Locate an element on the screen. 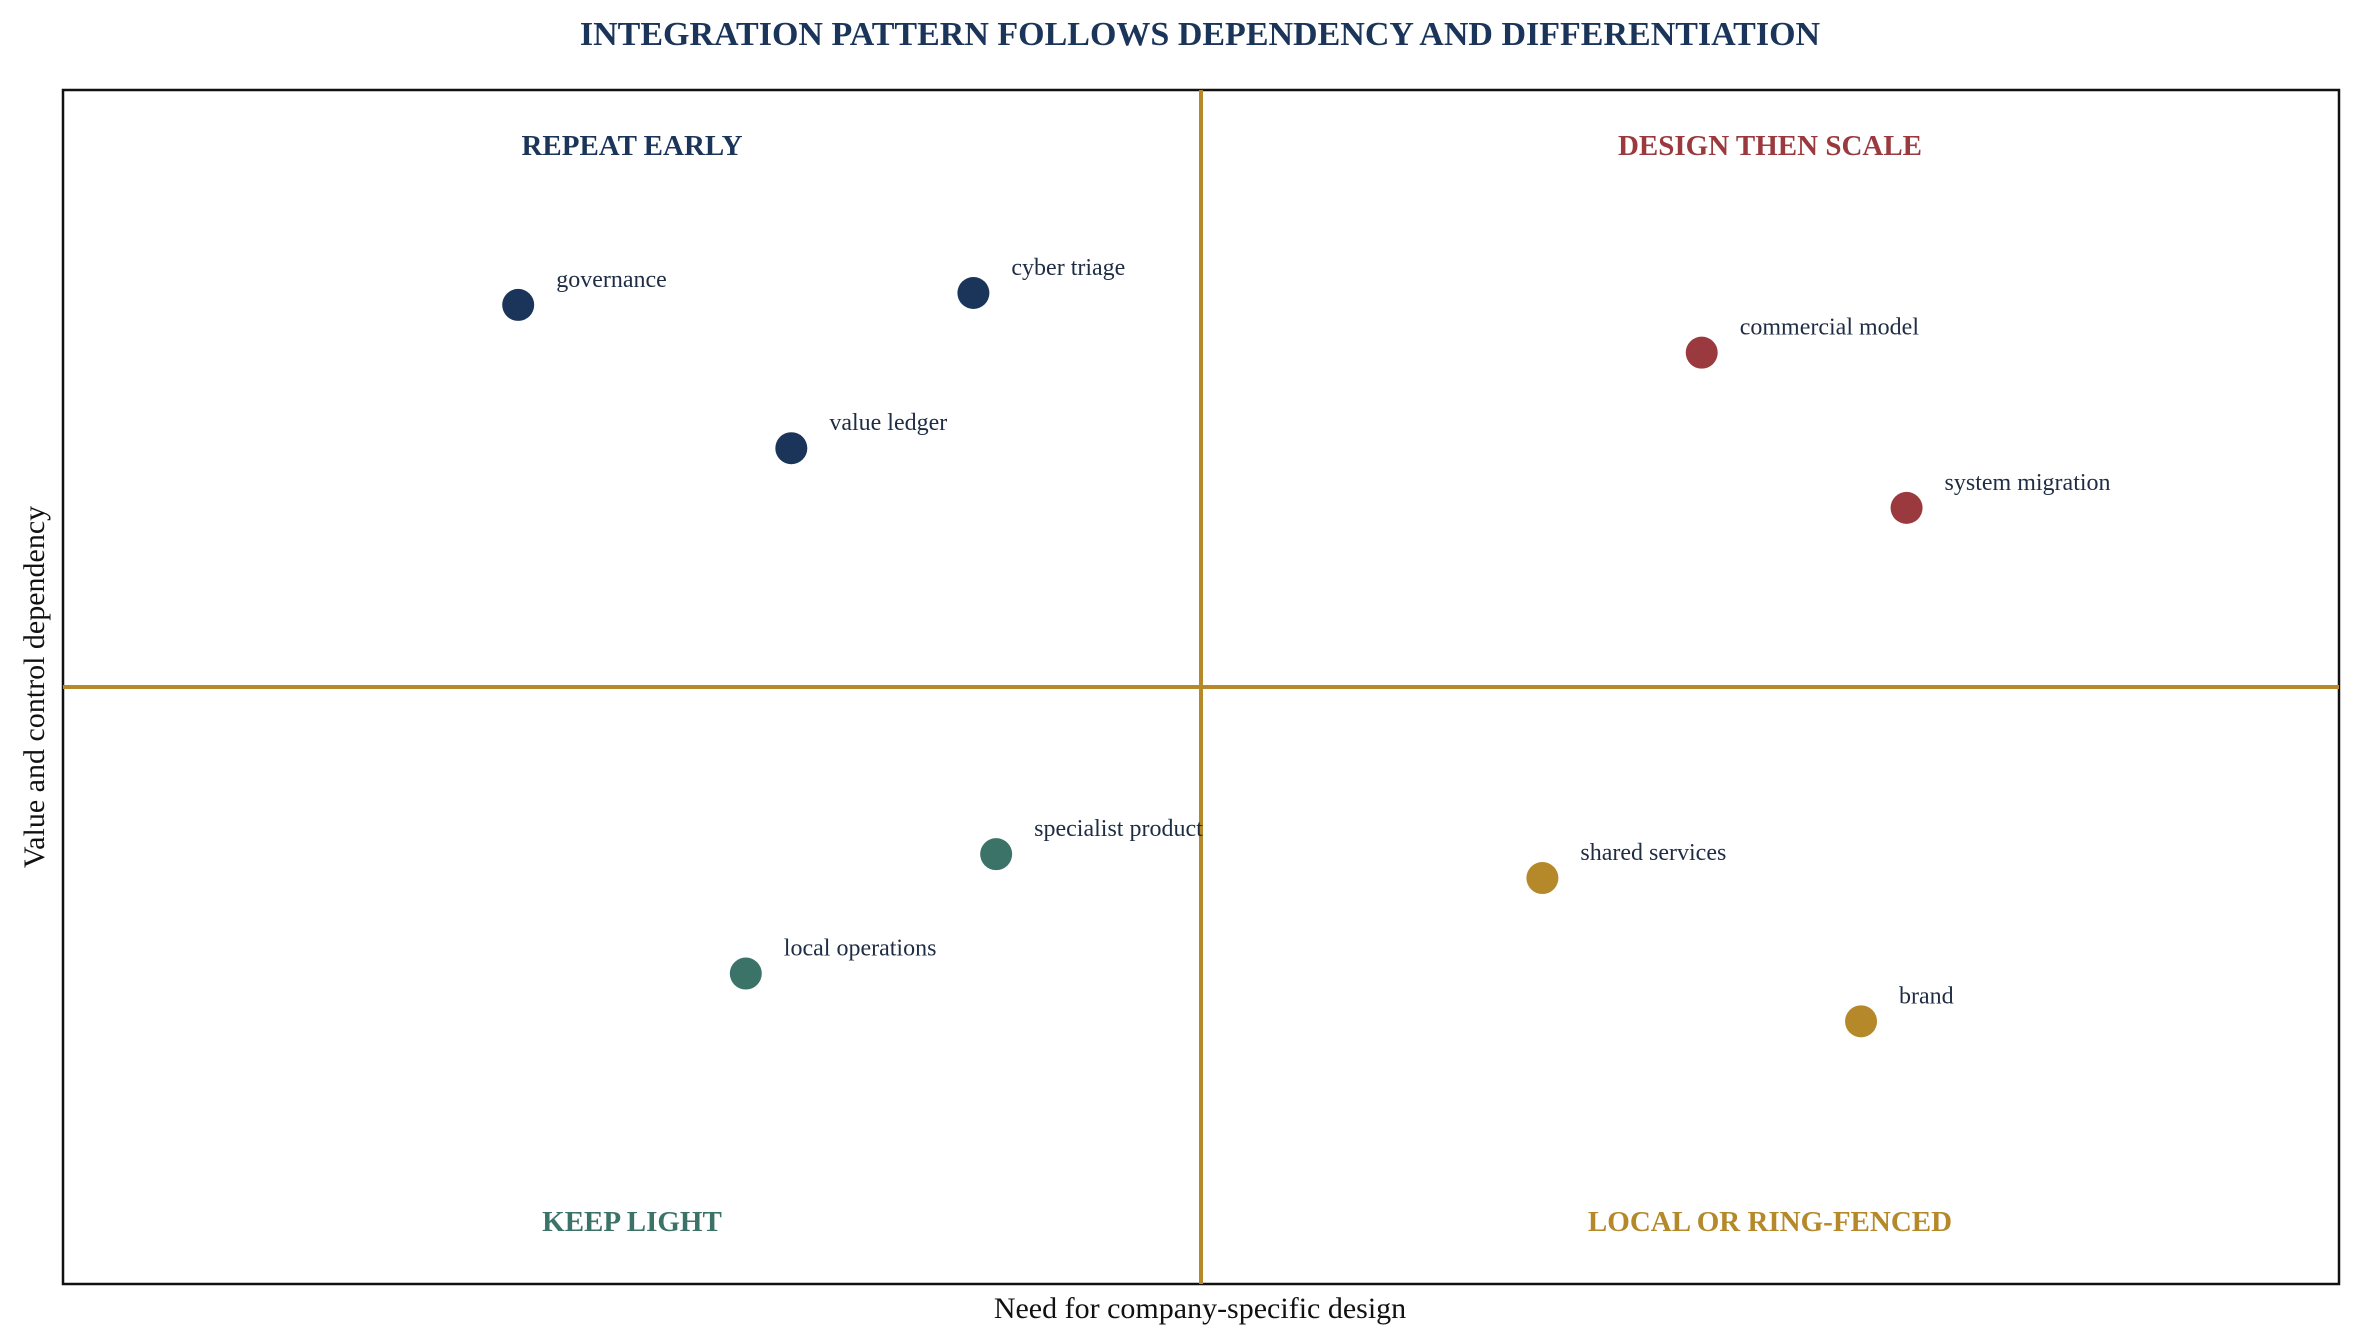  point-label-value-ledger: value ledger is located at coordinates (888, 423).